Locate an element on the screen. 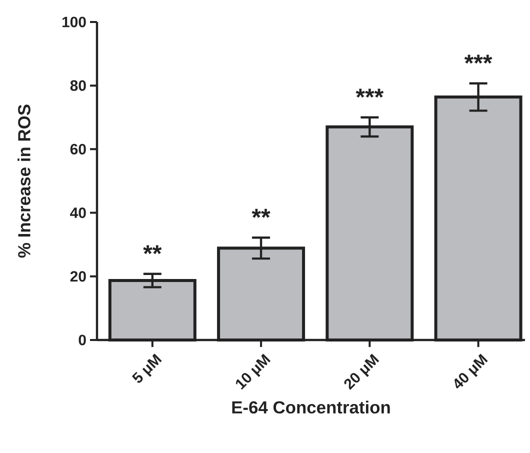 The width and height of the screenshot is (530, 453). x-tick-label: 20 μM is located at coordinates (362, 372).